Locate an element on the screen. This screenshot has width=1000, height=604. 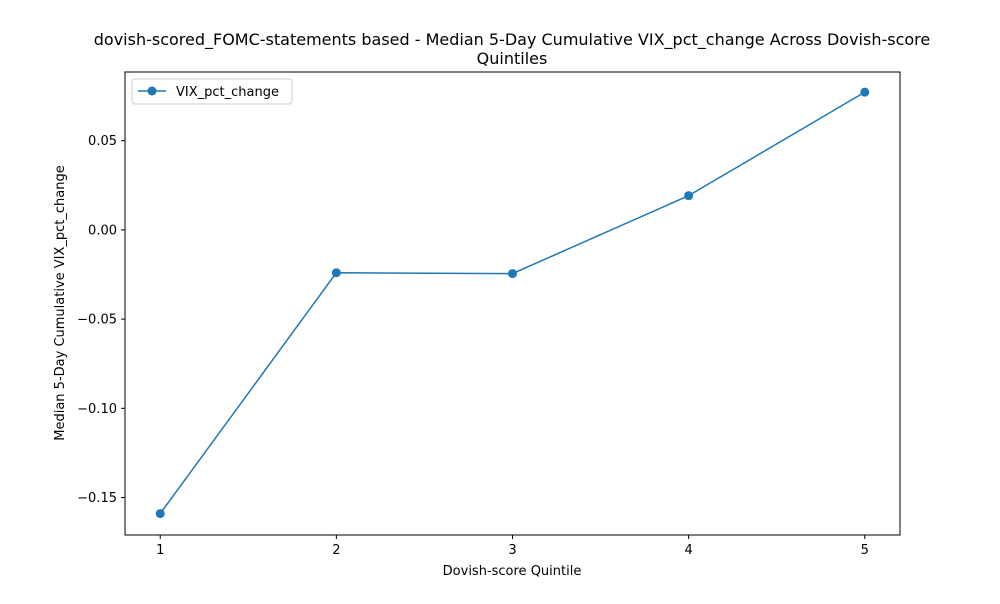
x-tick-label: 2 is located at coordinates (336, 550).